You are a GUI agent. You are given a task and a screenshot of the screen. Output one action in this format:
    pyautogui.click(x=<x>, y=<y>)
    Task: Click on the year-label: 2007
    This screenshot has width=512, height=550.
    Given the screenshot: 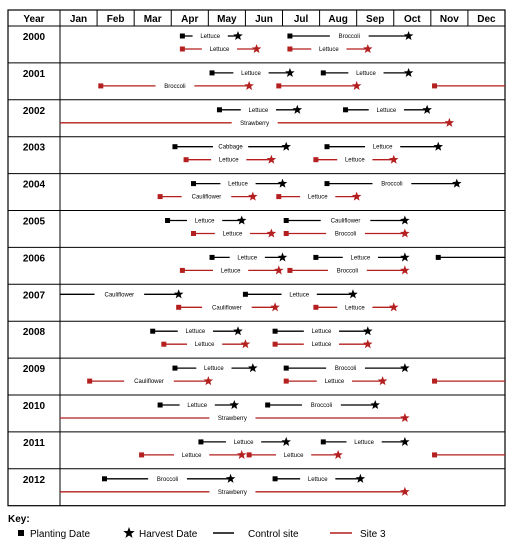 What is the action you would take?
    pyautogui.click(x=34, y=295)
    